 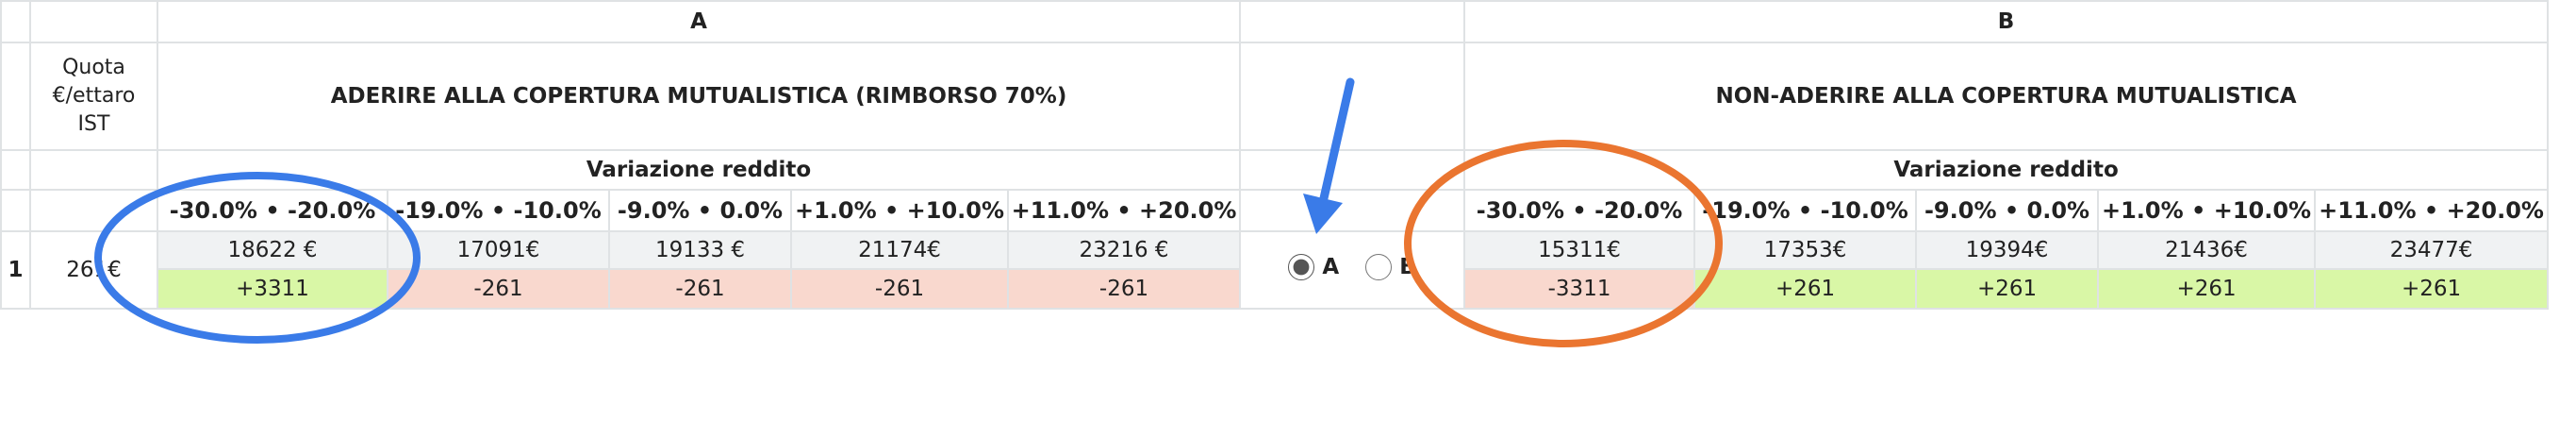 What do you see at coordinates (2207, 250) in the screenshot?
I see `value-cell: 21436€` at bounding box center [2207, 250].